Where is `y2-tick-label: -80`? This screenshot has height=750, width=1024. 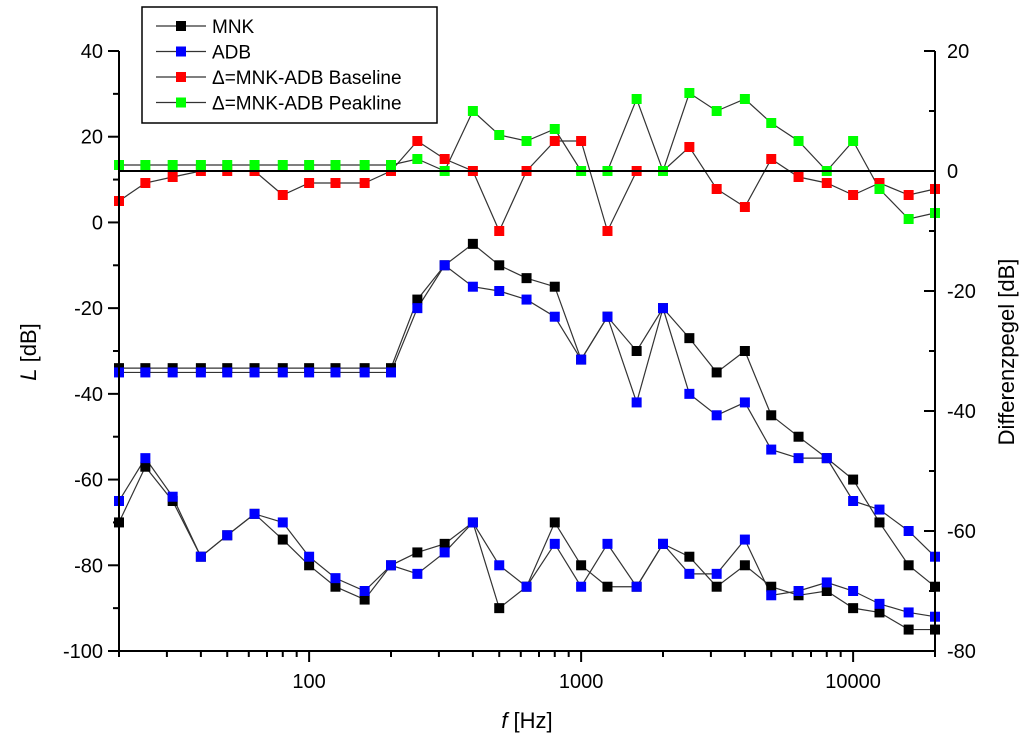
y2-tick-label: -80 is located at coordinates (961, 652).